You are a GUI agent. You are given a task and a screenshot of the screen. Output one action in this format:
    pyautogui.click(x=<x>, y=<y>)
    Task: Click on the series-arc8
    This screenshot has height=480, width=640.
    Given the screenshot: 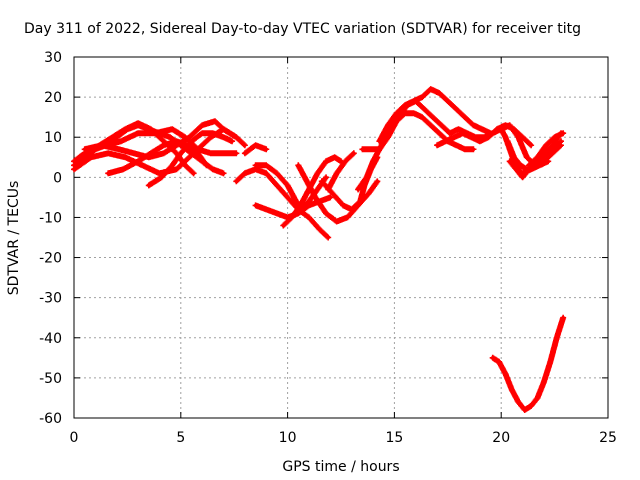 What is the action you would take?
    pyautogui.click(x=282, y=203)
    